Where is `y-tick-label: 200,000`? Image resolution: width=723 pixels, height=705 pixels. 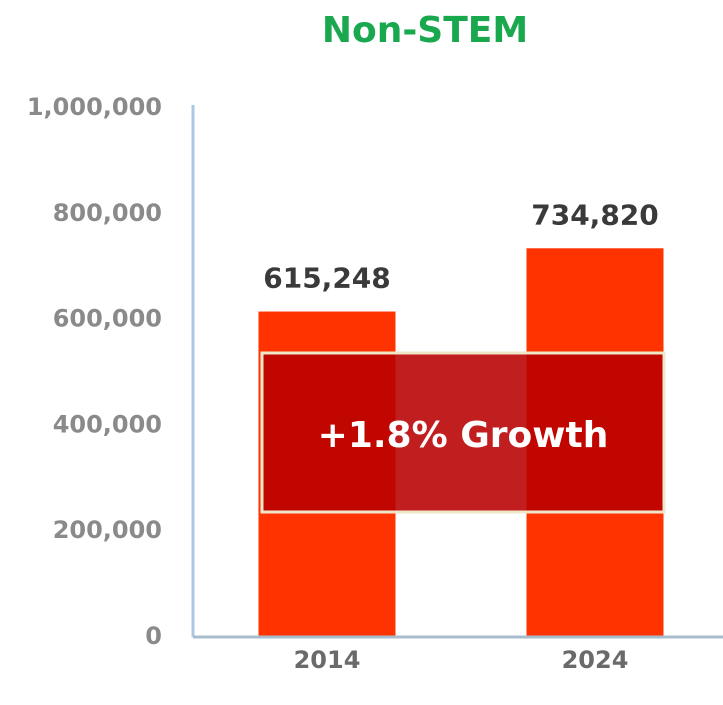
y-tick-label: 200,000 is located at coordinates (107, 530).